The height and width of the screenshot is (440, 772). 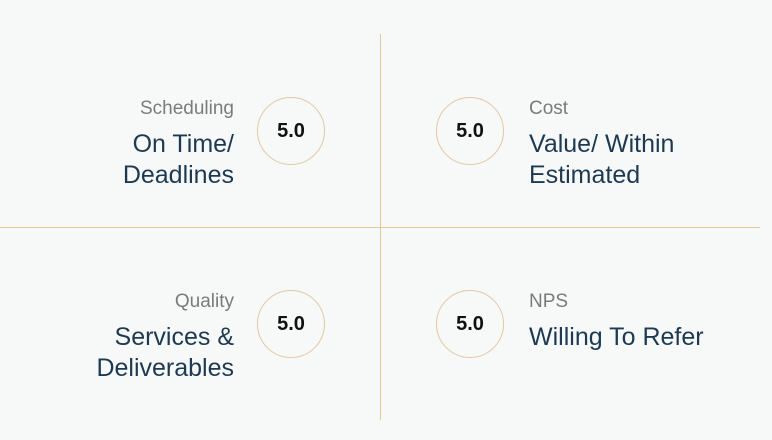 I want to click on metric-cost: Cost Value/ Within Estimated, so click(x=601, y=144).